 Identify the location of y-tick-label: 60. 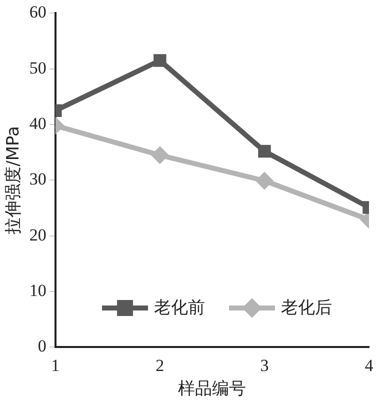
(37, 12).